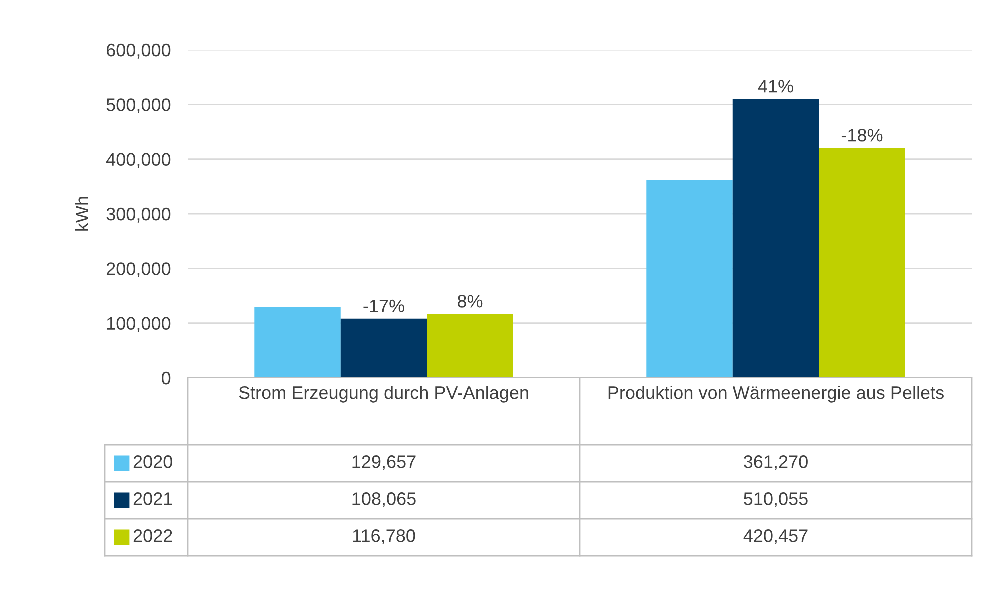 The image size is (992, 590). What do you see at coordinates (470, 301) in the screenshot?
I see `annotation: 8%` at bounding box center [470, 301].